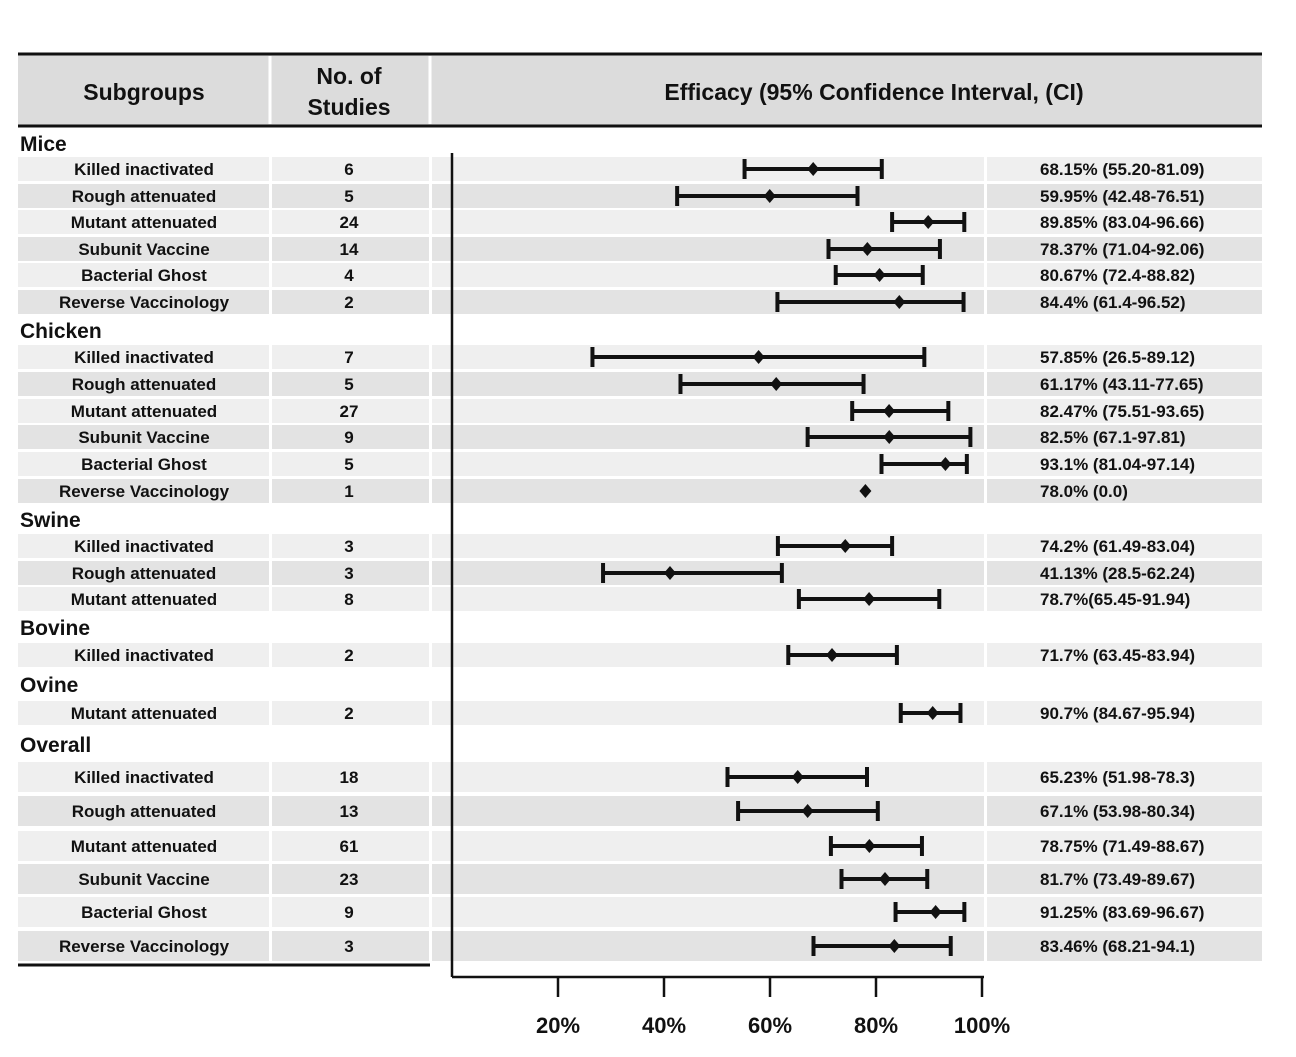  What do you see at coordinates (61, 331) in the screenshot?
I see `group-heading: Chicken` at bounding box center [61, 331].